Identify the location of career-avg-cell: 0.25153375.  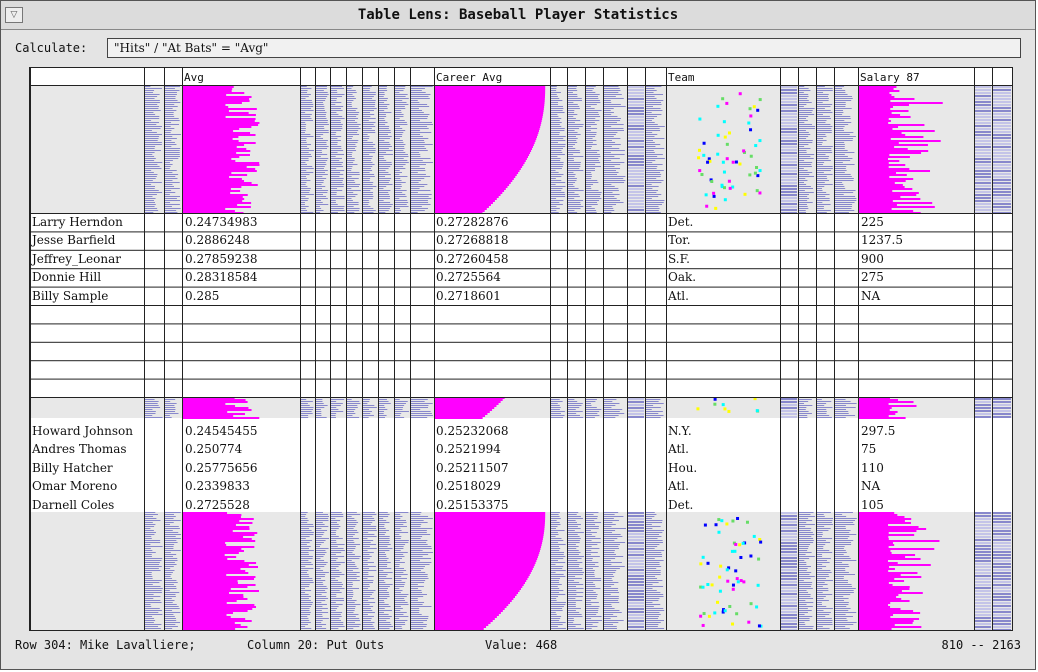
(472, 504).